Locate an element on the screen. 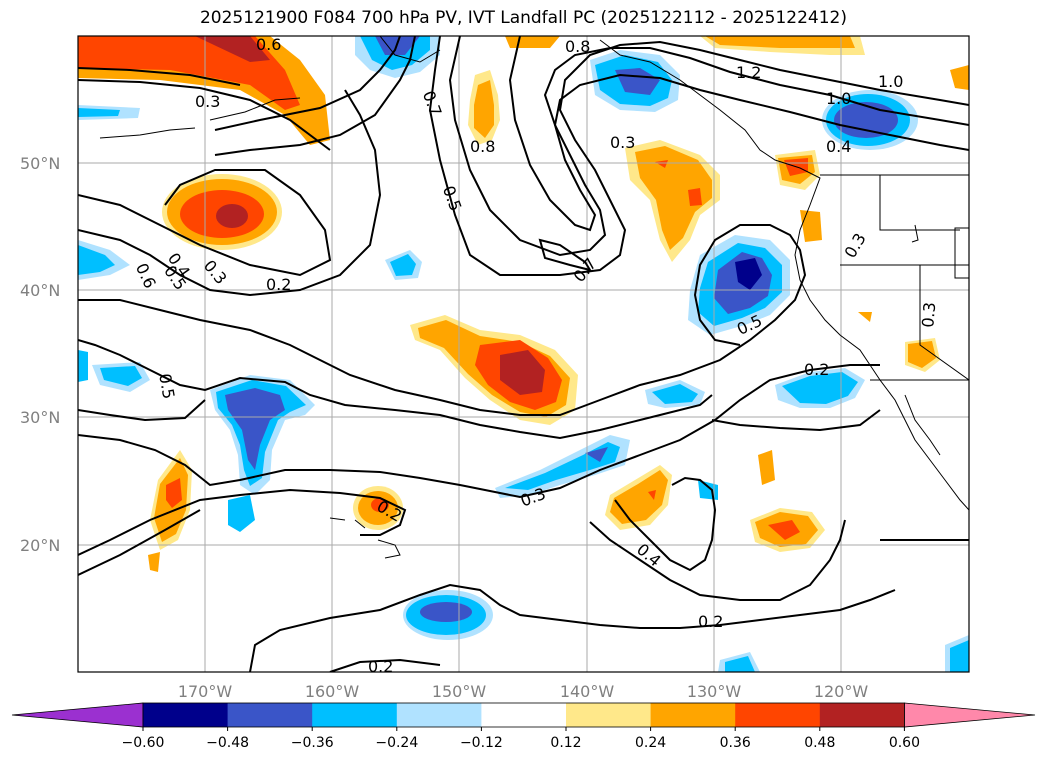 Image resolution: width=1047 pixels, height=765 pixels. lon-label: 170°W is located at coordinates (205, 691).